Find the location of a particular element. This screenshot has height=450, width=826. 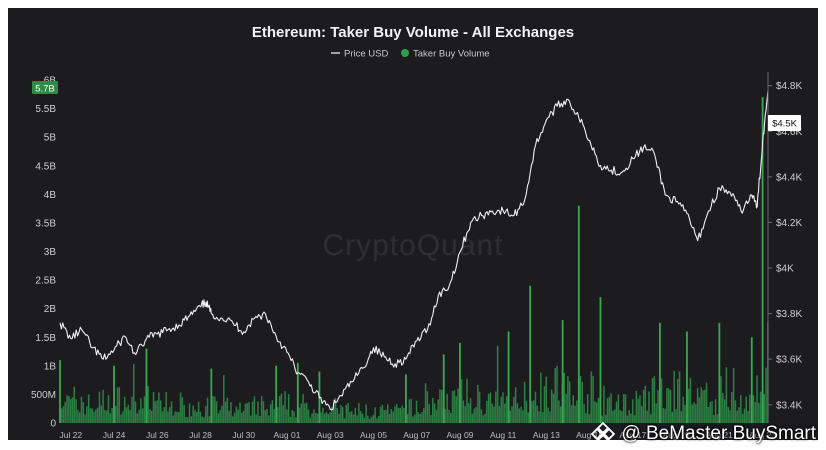

x-axis-tick-label: Aug 07 is located at coordinates (416, 435).